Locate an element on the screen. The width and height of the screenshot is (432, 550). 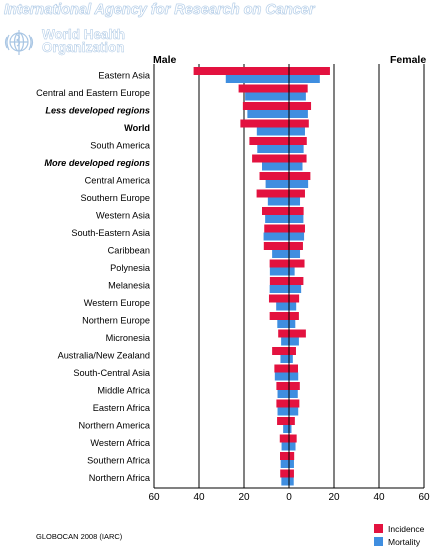
female-label: Female is located at coordinates (408, 60).